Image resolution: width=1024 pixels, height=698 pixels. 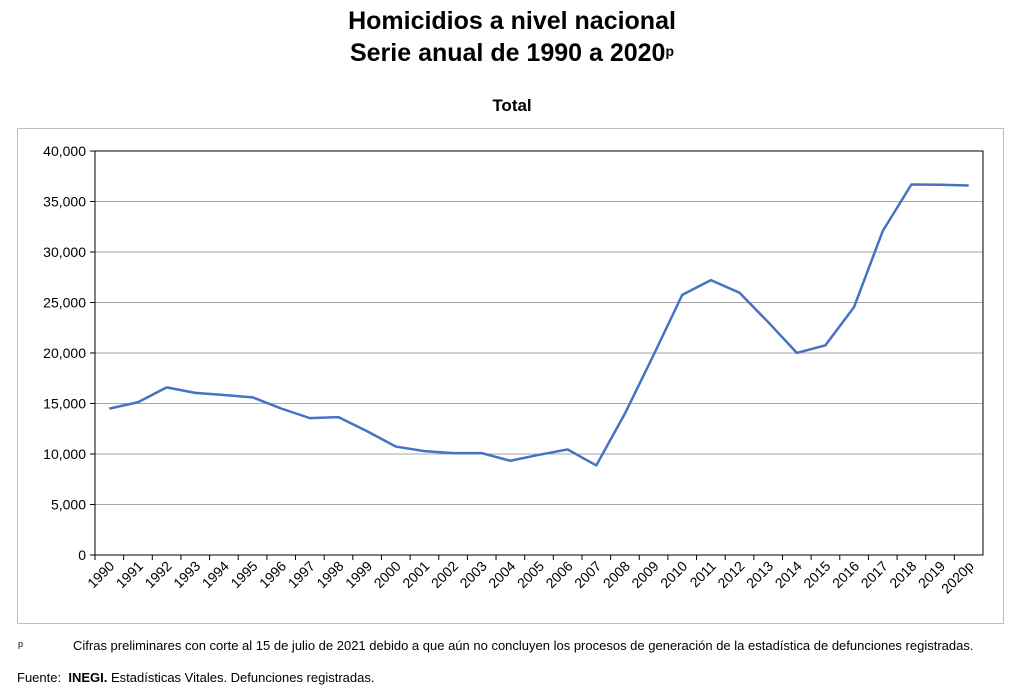 I want to click on x-tick-label: 2009, so click(x=644, y=574).